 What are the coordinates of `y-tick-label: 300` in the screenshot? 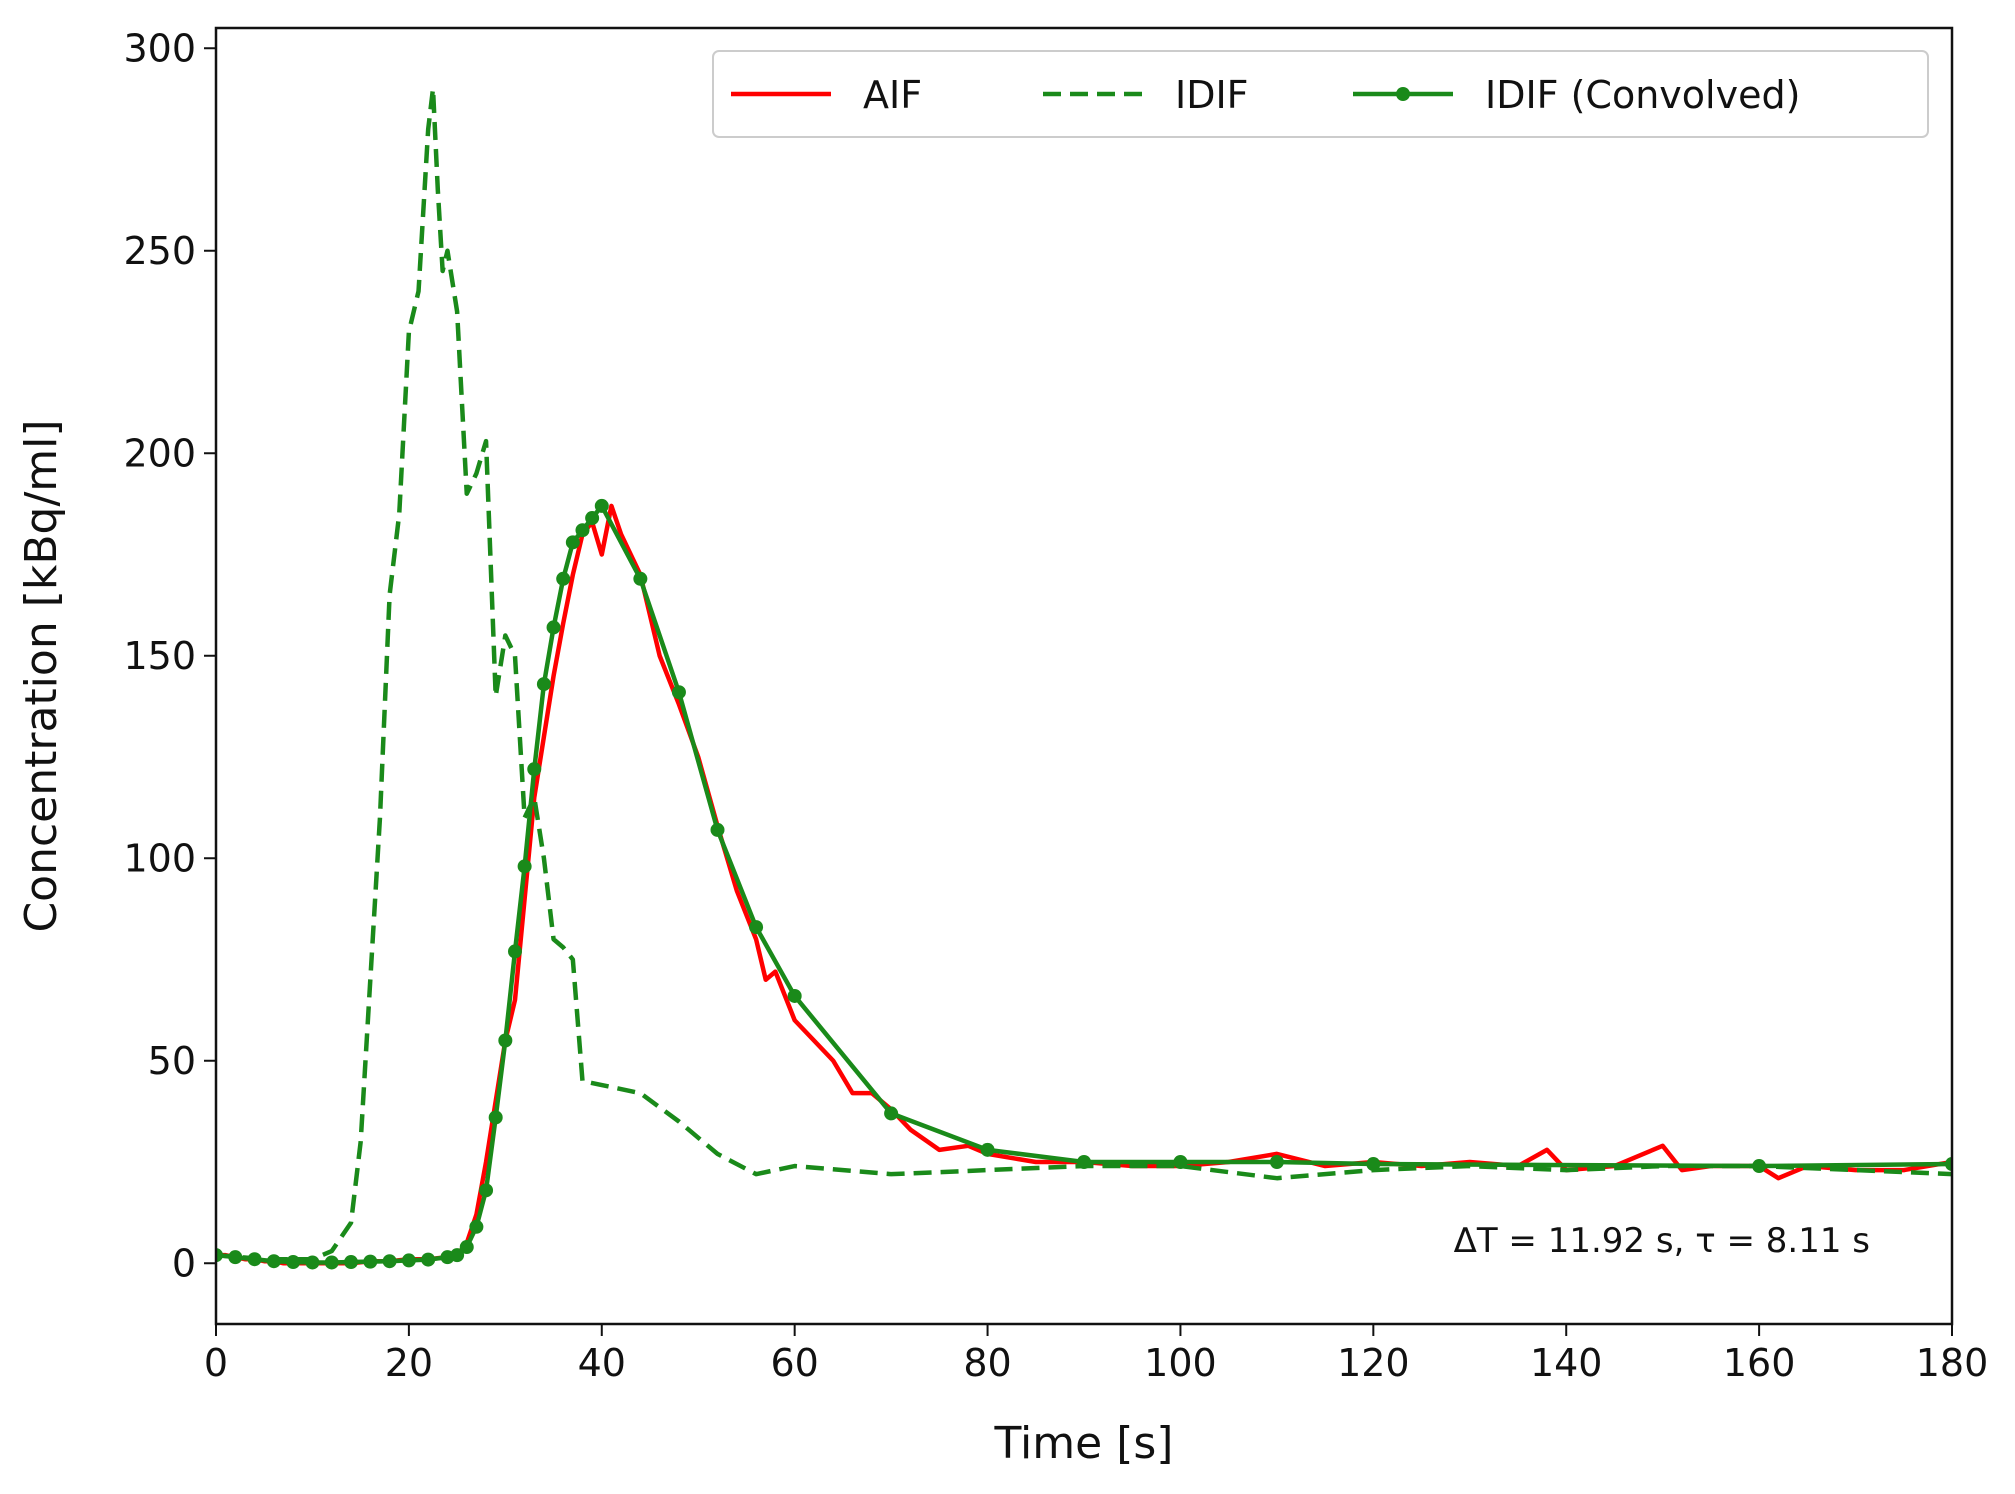 It's located at (159, 48).